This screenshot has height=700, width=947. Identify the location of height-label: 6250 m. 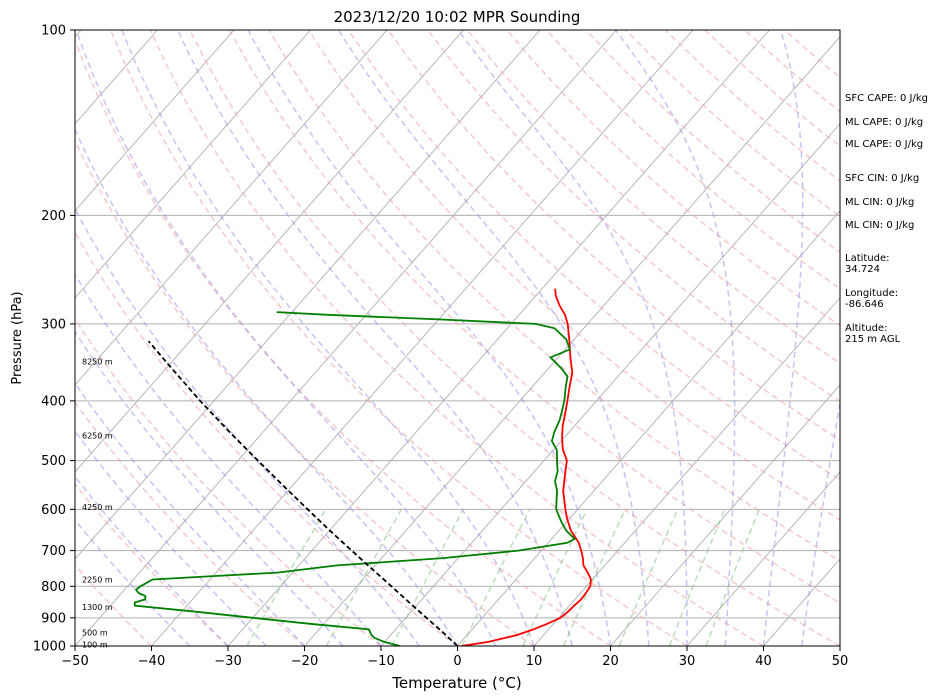
(97, 435).